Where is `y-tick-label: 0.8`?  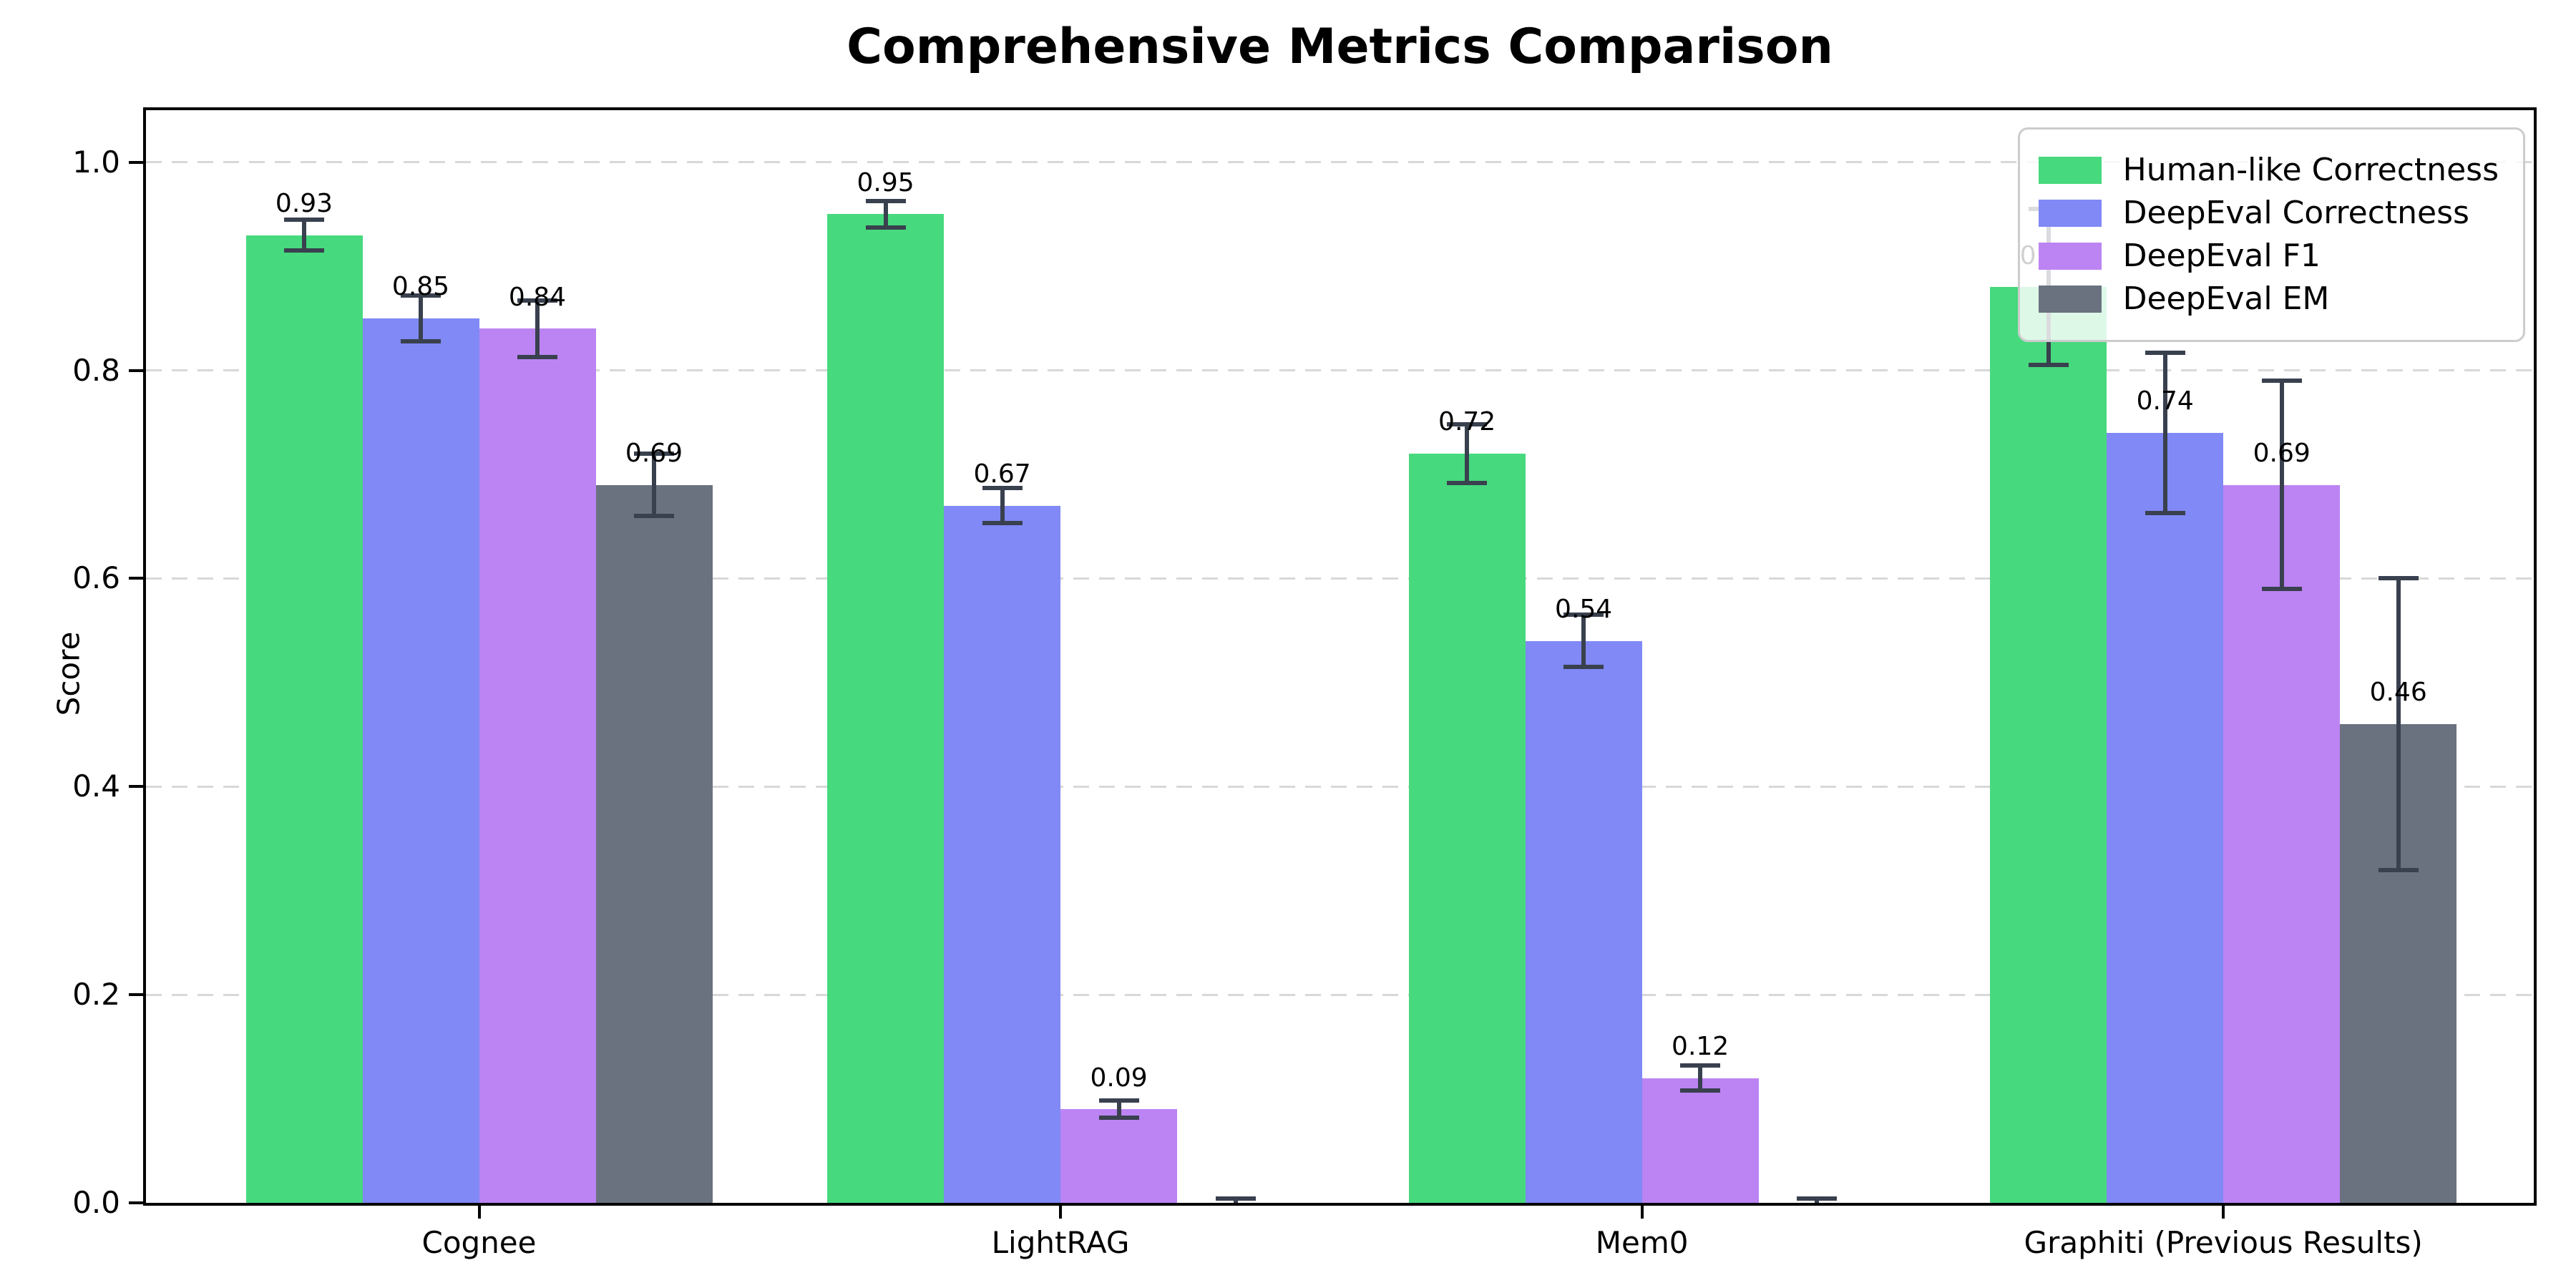 y-tick-label: 0.8 is located at coordinates (96, 370).